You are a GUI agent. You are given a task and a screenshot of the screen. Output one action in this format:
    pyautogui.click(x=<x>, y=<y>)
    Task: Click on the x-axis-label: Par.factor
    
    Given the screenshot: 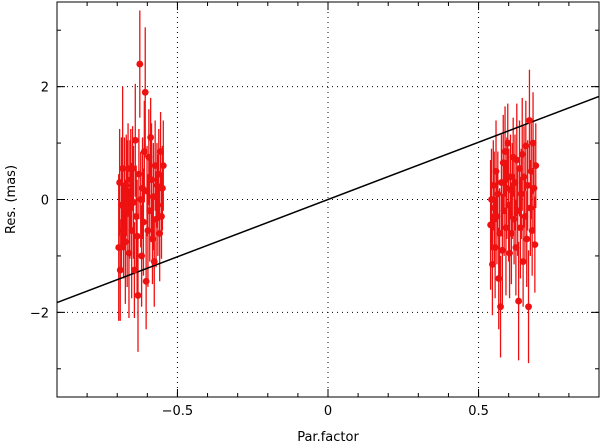 What is the action you would take?
    pyautogui.click(x=328, y=437)
    